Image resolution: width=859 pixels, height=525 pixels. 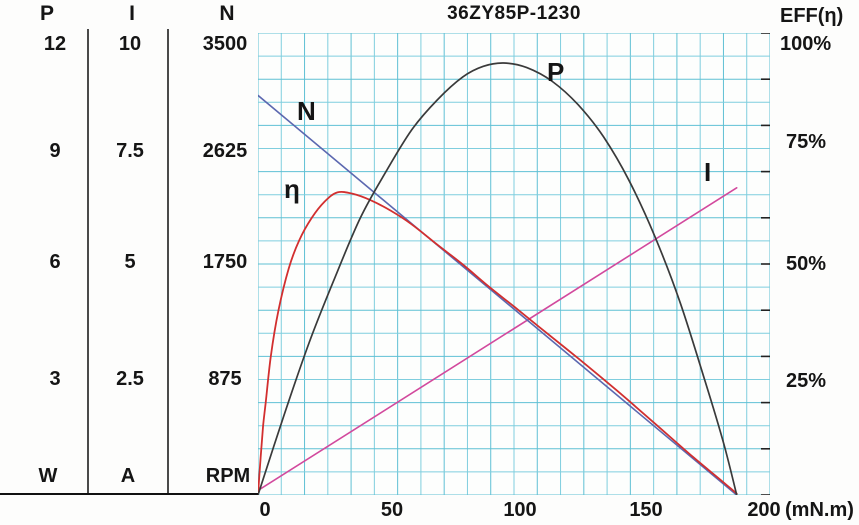 I want to click on eff-label-50: 50%, so click(x=806, y=264).